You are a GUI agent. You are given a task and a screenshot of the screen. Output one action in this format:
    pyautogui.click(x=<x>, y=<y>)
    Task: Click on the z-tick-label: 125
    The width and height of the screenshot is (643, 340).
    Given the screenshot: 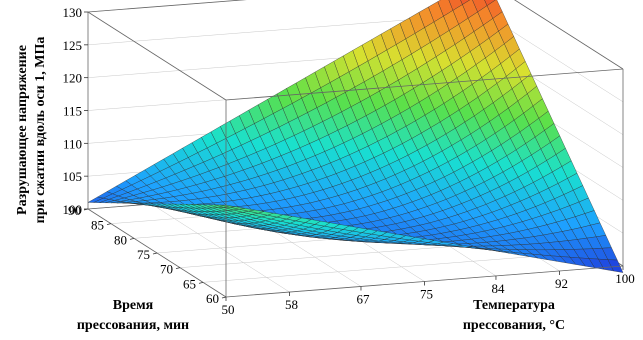 What is the action you would take?
    pyautogui.click(x=73, y=45)
    